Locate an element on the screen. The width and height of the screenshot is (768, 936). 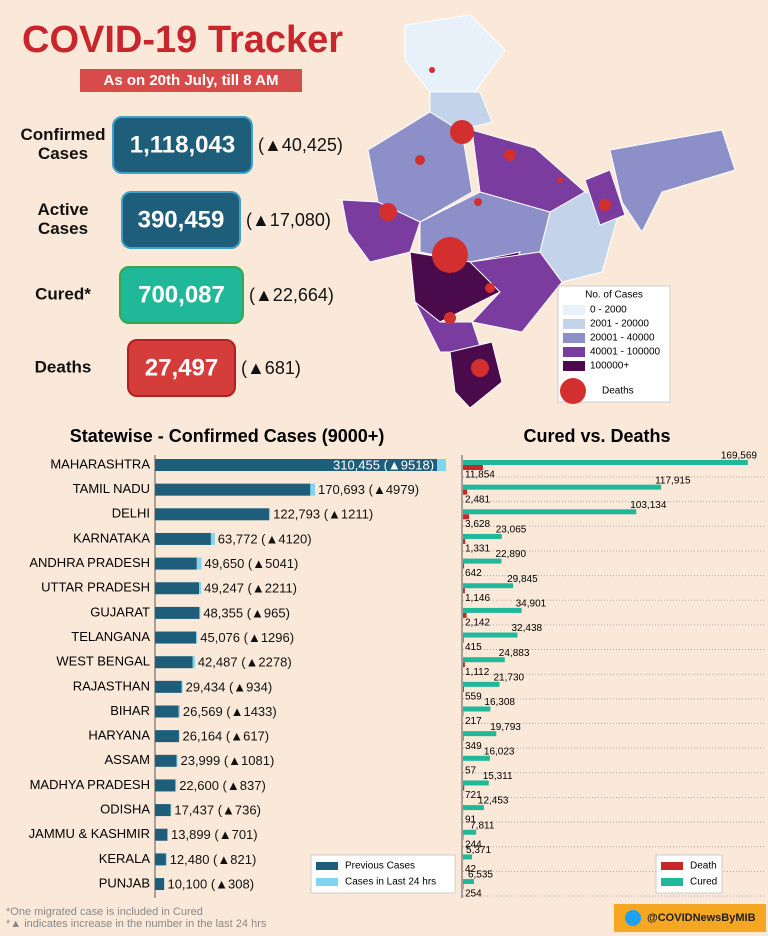
map-legend-death is located at coordinates (573, 391).